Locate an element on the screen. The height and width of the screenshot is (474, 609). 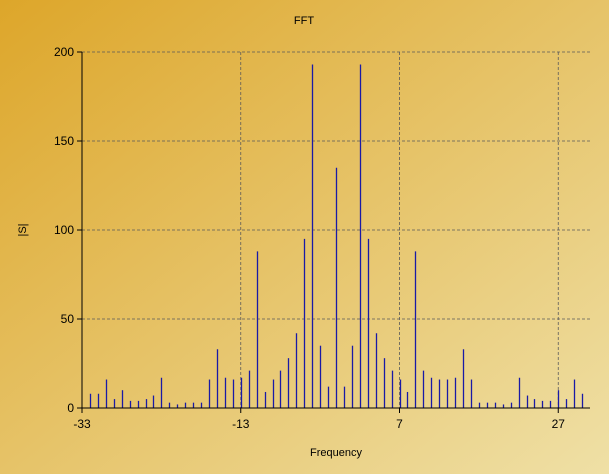
y-tick-label: 150 is located at coordinates (64, 141).